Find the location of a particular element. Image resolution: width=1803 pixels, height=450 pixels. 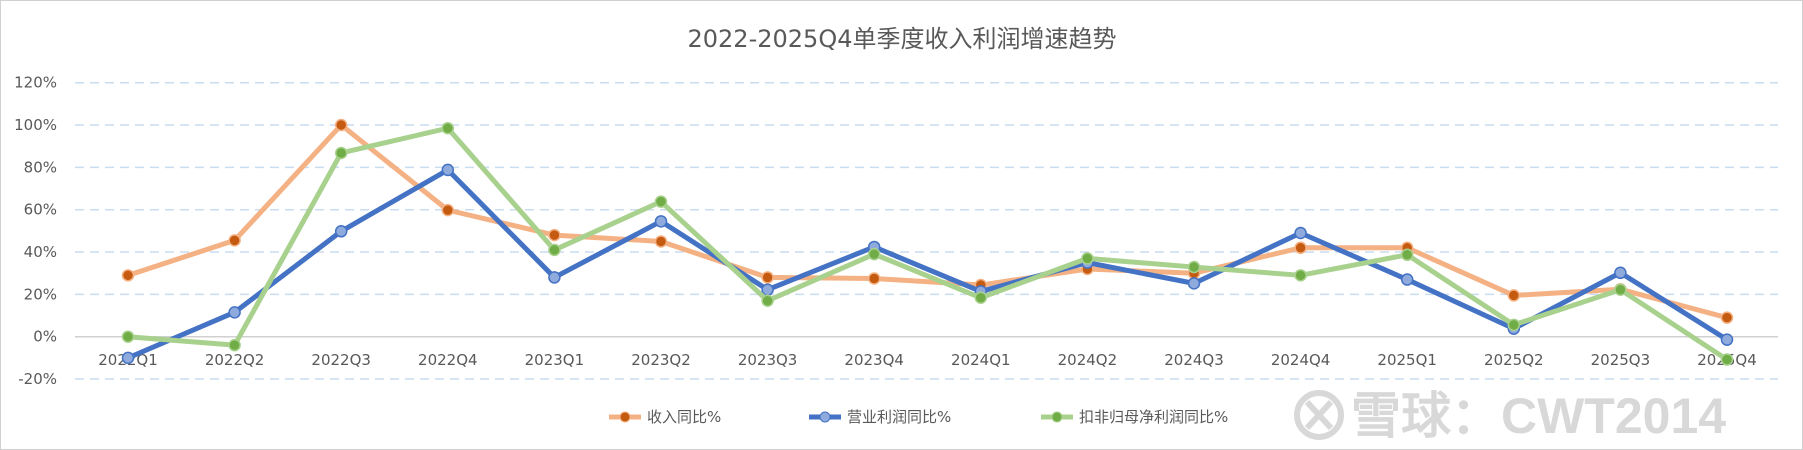

x-tick-label: 2024Q3 is located at coordinates (1194, 360).